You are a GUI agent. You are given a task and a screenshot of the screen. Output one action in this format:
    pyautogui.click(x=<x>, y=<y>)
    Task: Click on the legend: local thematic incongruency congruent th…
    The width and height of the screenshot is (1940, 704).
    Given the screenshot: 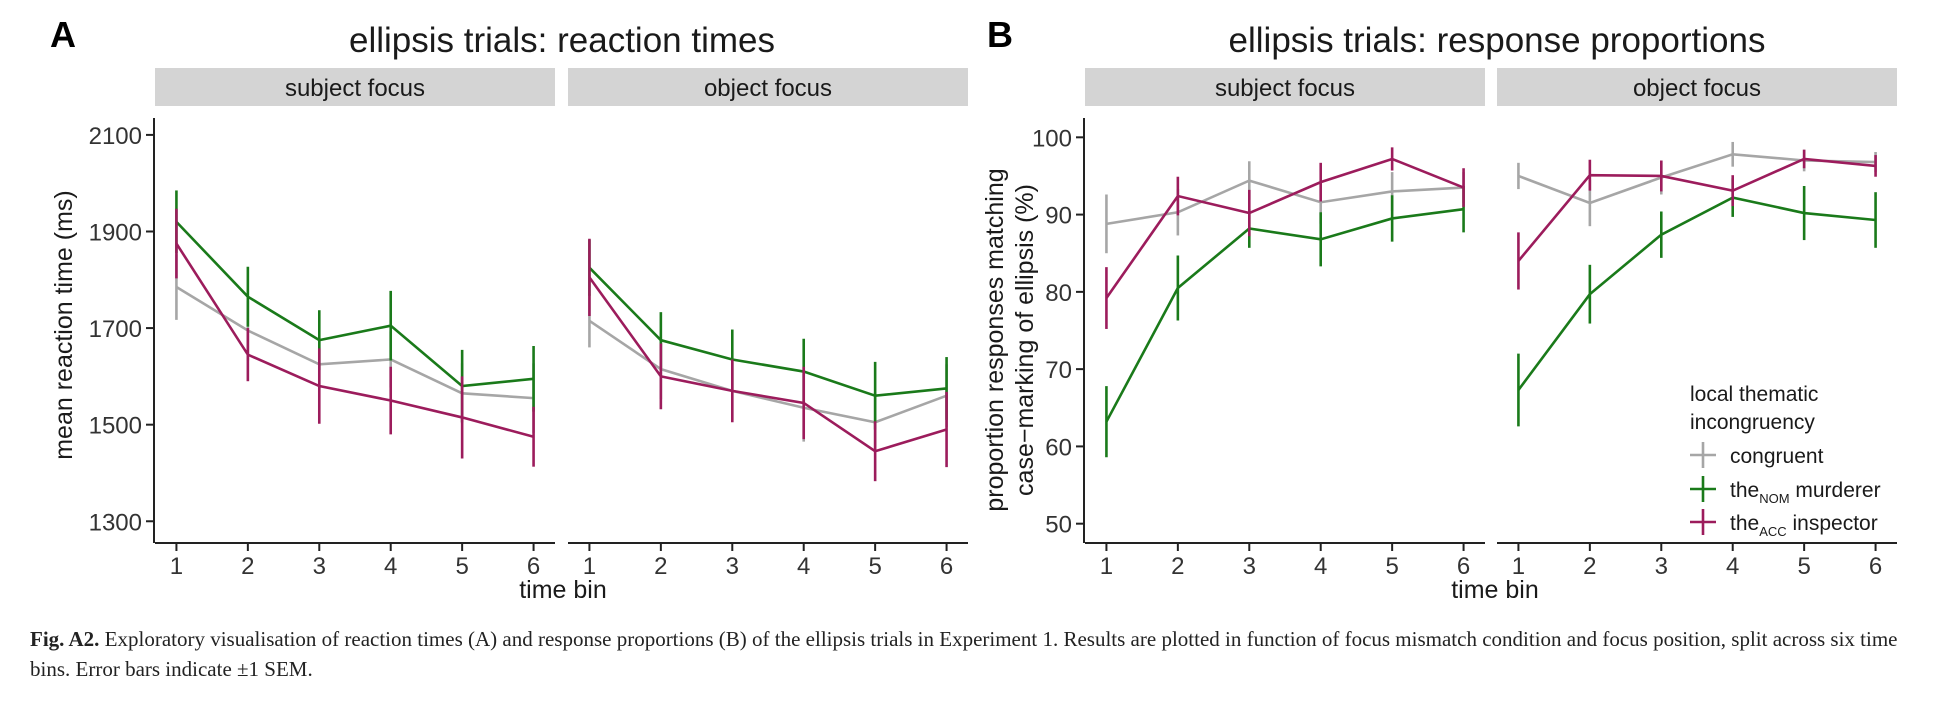 What is the action you would take?
    pyautogui.click(x=1785, y=461)
    